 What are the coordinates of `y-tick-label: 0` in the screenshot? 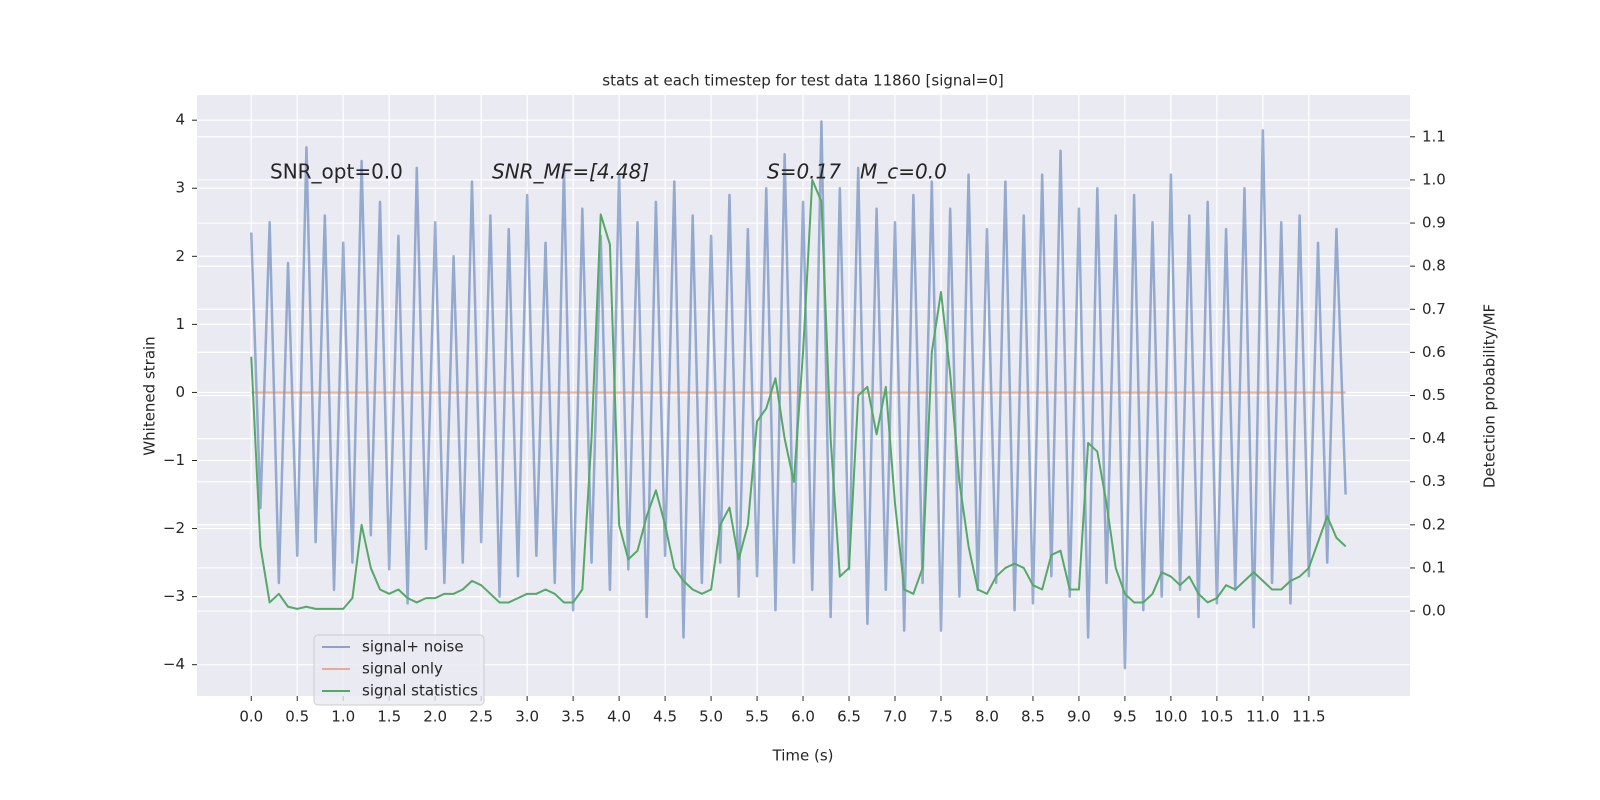 It's located at (180, 392).